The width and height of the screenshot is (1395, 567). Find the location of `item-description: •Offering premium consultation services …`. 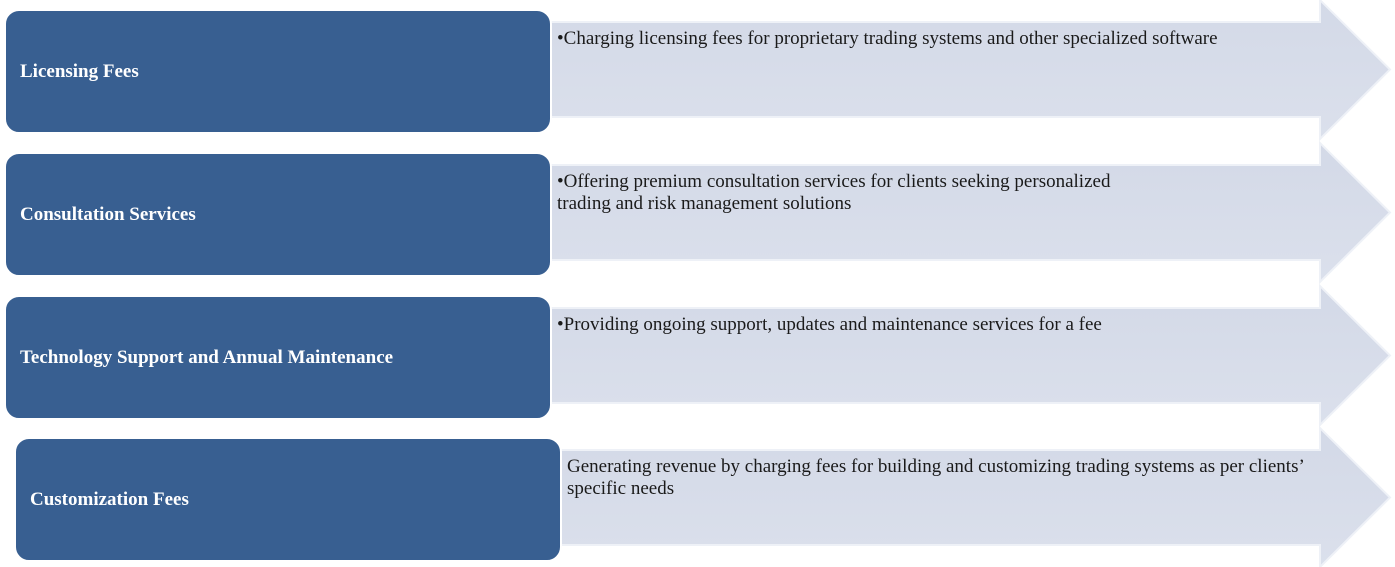

item-description: •Offering premium consultation services … is located at coordinates (834, 192).